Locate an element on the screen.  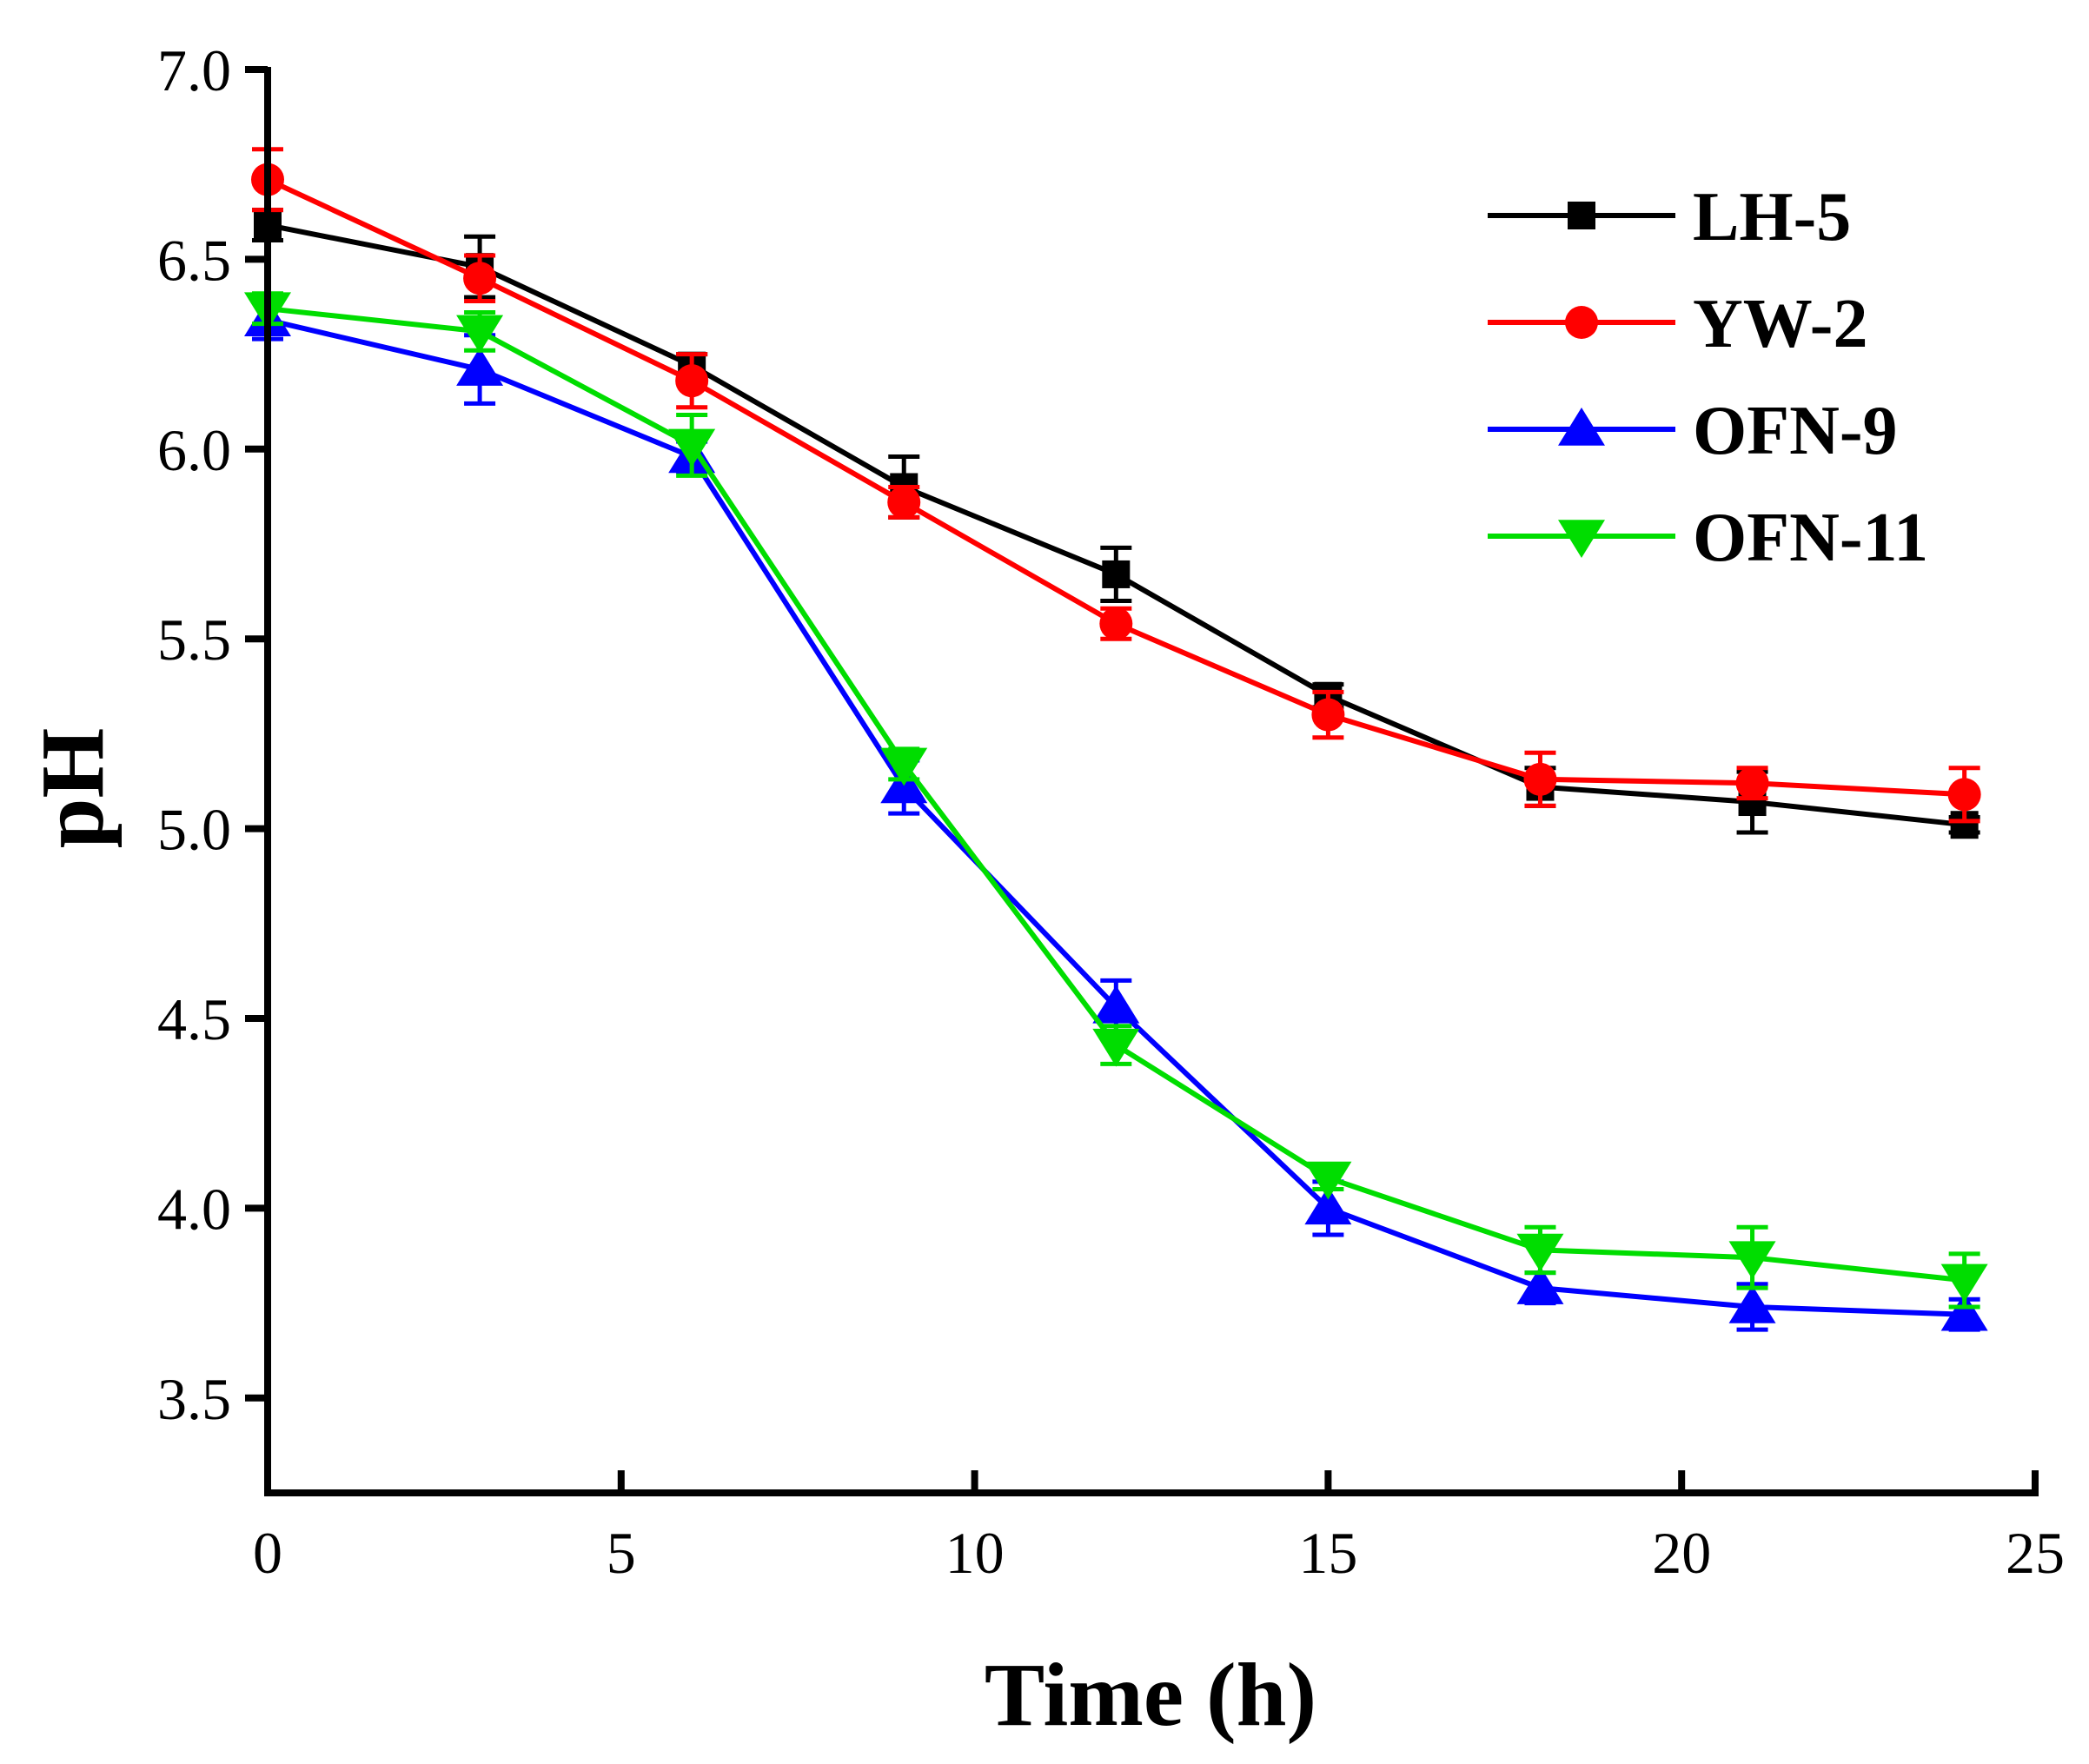
legend-item-ofn-9: OFN-9 is located at coordinates (1693, 431).